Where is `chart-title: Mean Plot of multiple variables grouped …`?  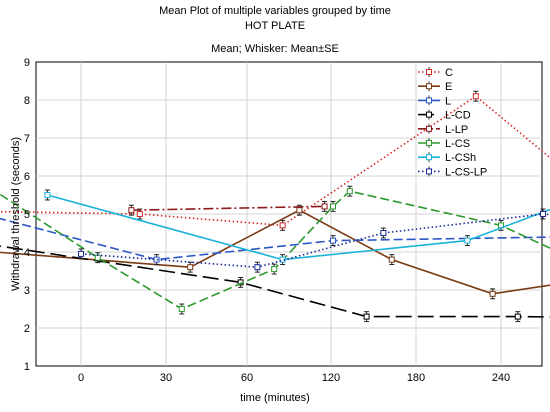 chart-title: Mean Plot of multiple variables grouped … is located at coordinates (275, 11).